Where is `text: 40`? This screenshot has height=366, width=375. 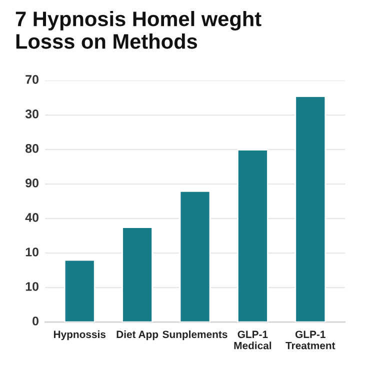 text: 40 is located at coordinates (31, 217).